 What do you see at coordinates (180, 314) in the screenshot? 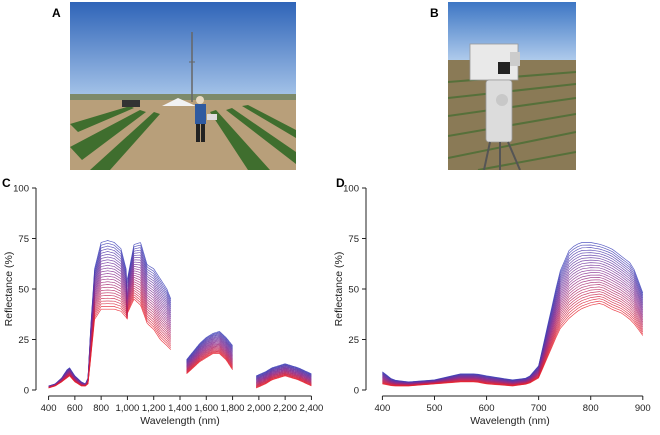
I see `spectra-group` at bounding box center [180, 314].